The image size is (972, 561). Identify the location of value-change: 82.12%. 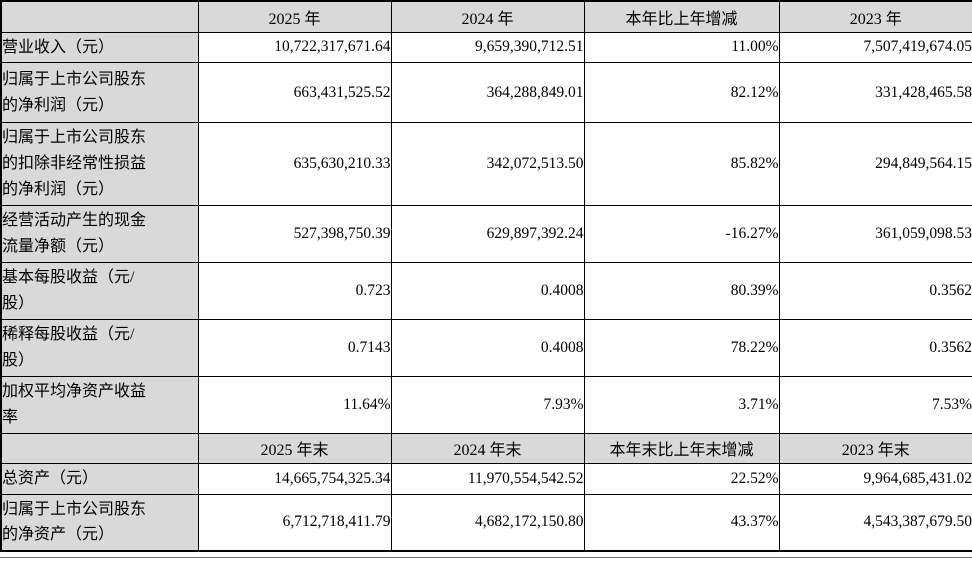
(681, 93).